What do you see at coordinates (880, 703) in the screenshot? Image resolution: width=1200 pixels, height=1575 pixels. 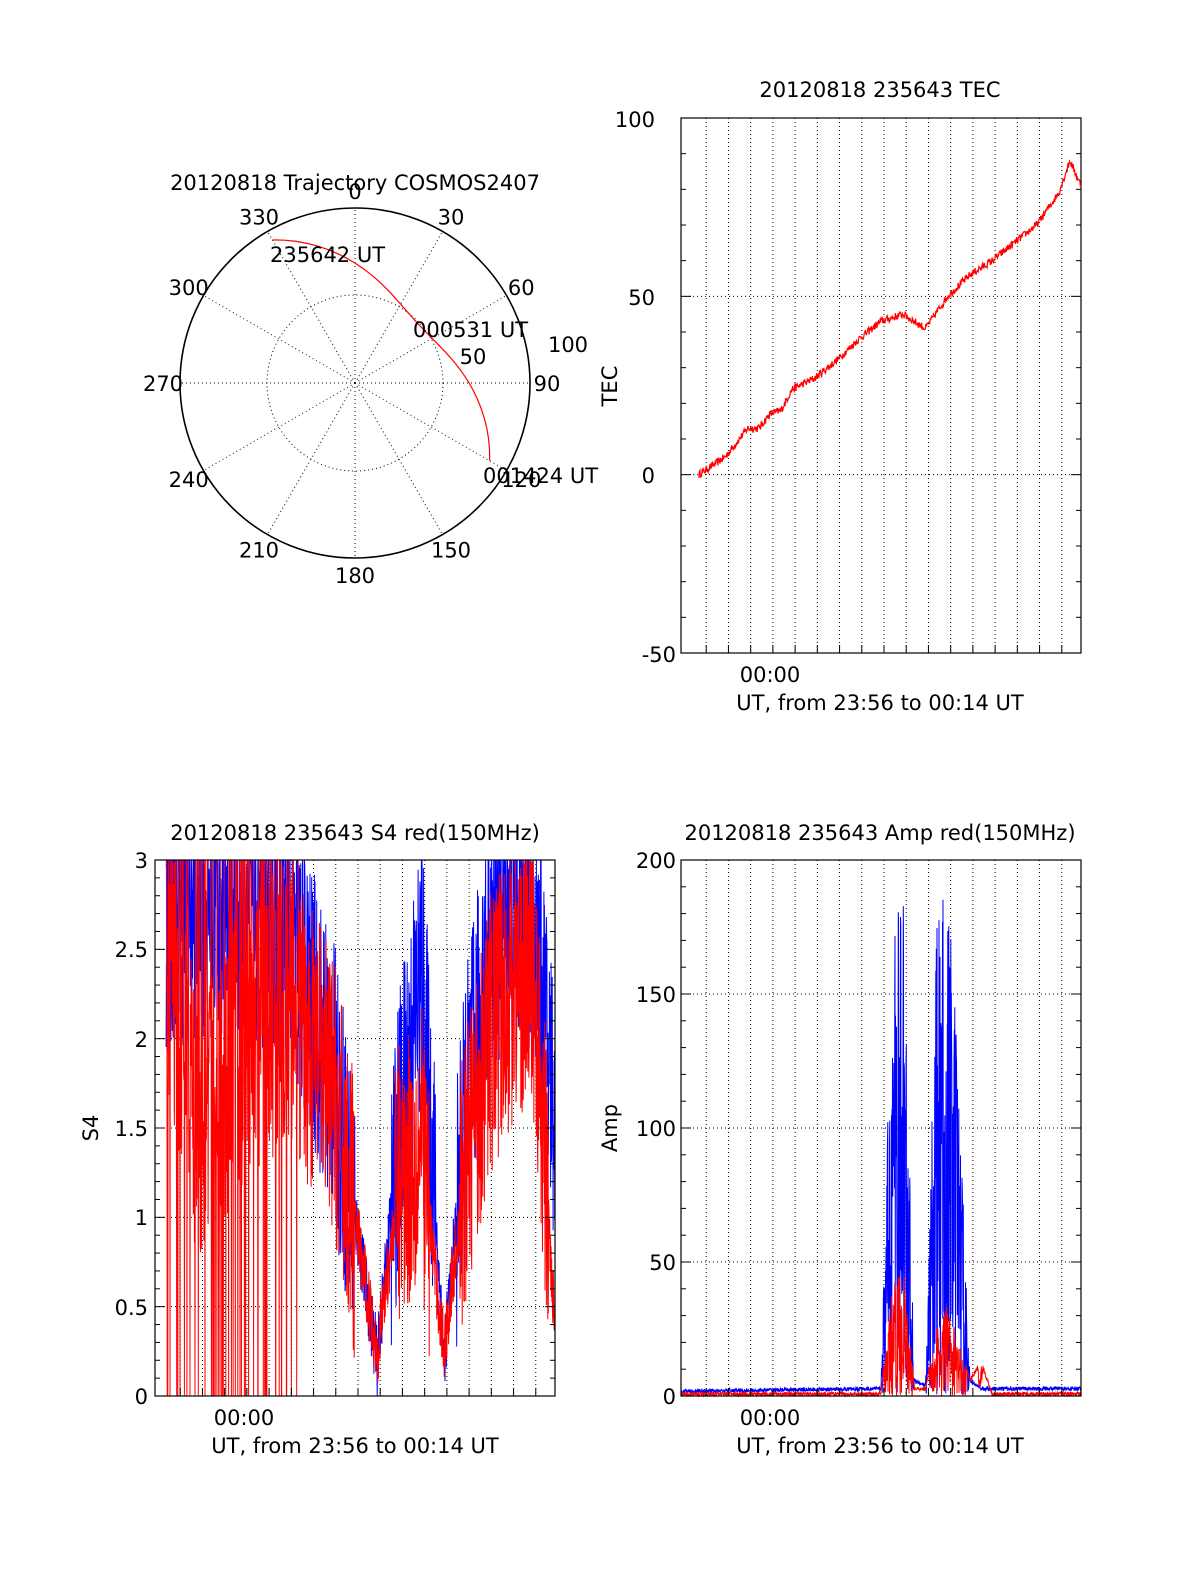 I see `tec-xlabel: UT, from 23:56 to 00:14 UT` at bounding box center [880, 703].